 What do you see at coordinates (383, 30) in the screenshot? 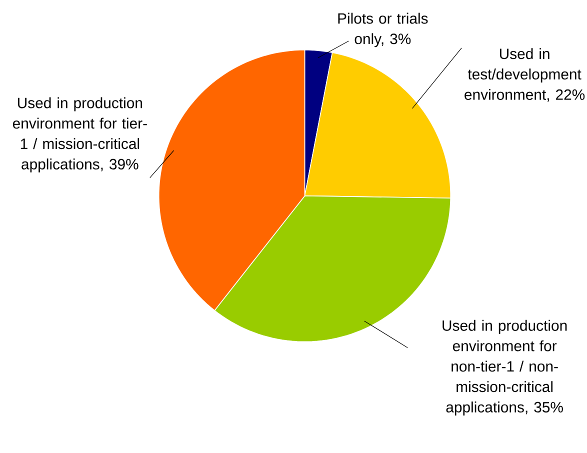
I see `slice-label: Pilots or trials only, 3%` at bounding box center [383, 30].